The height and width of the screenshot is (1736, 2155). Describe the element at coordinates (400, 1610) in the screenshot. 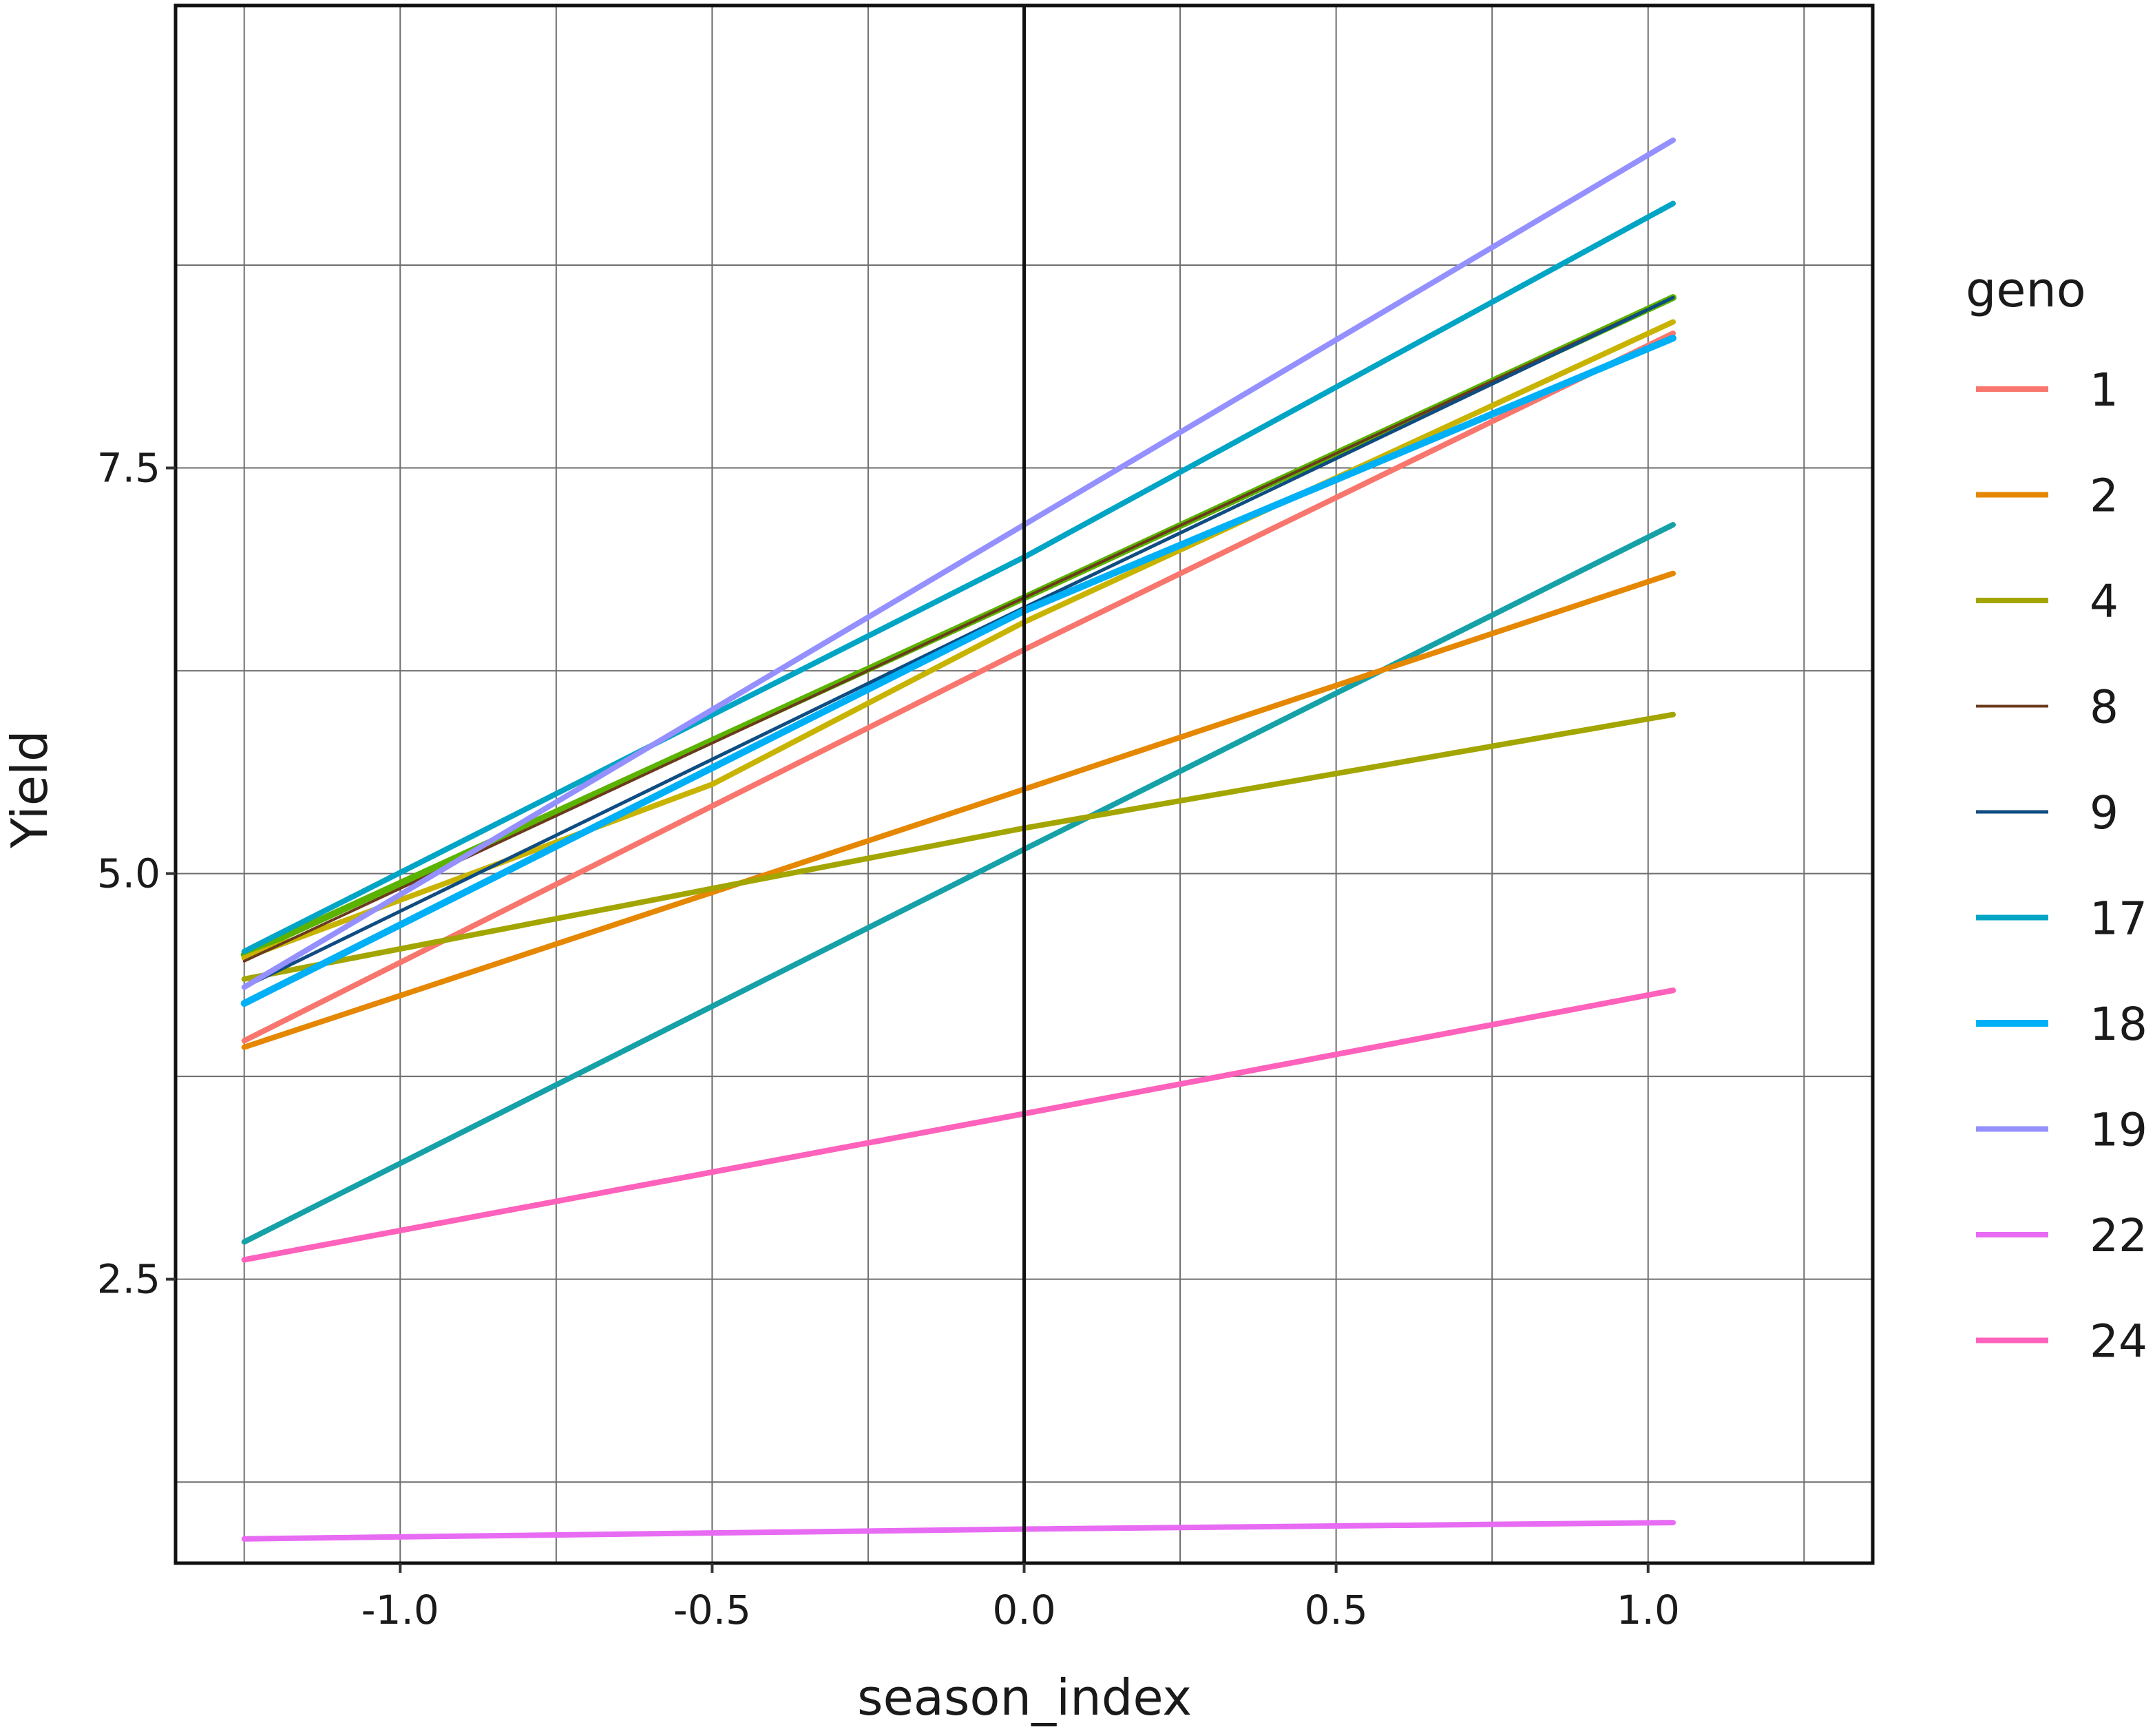

I see `x-tick-label-0: -1.0` at that location.